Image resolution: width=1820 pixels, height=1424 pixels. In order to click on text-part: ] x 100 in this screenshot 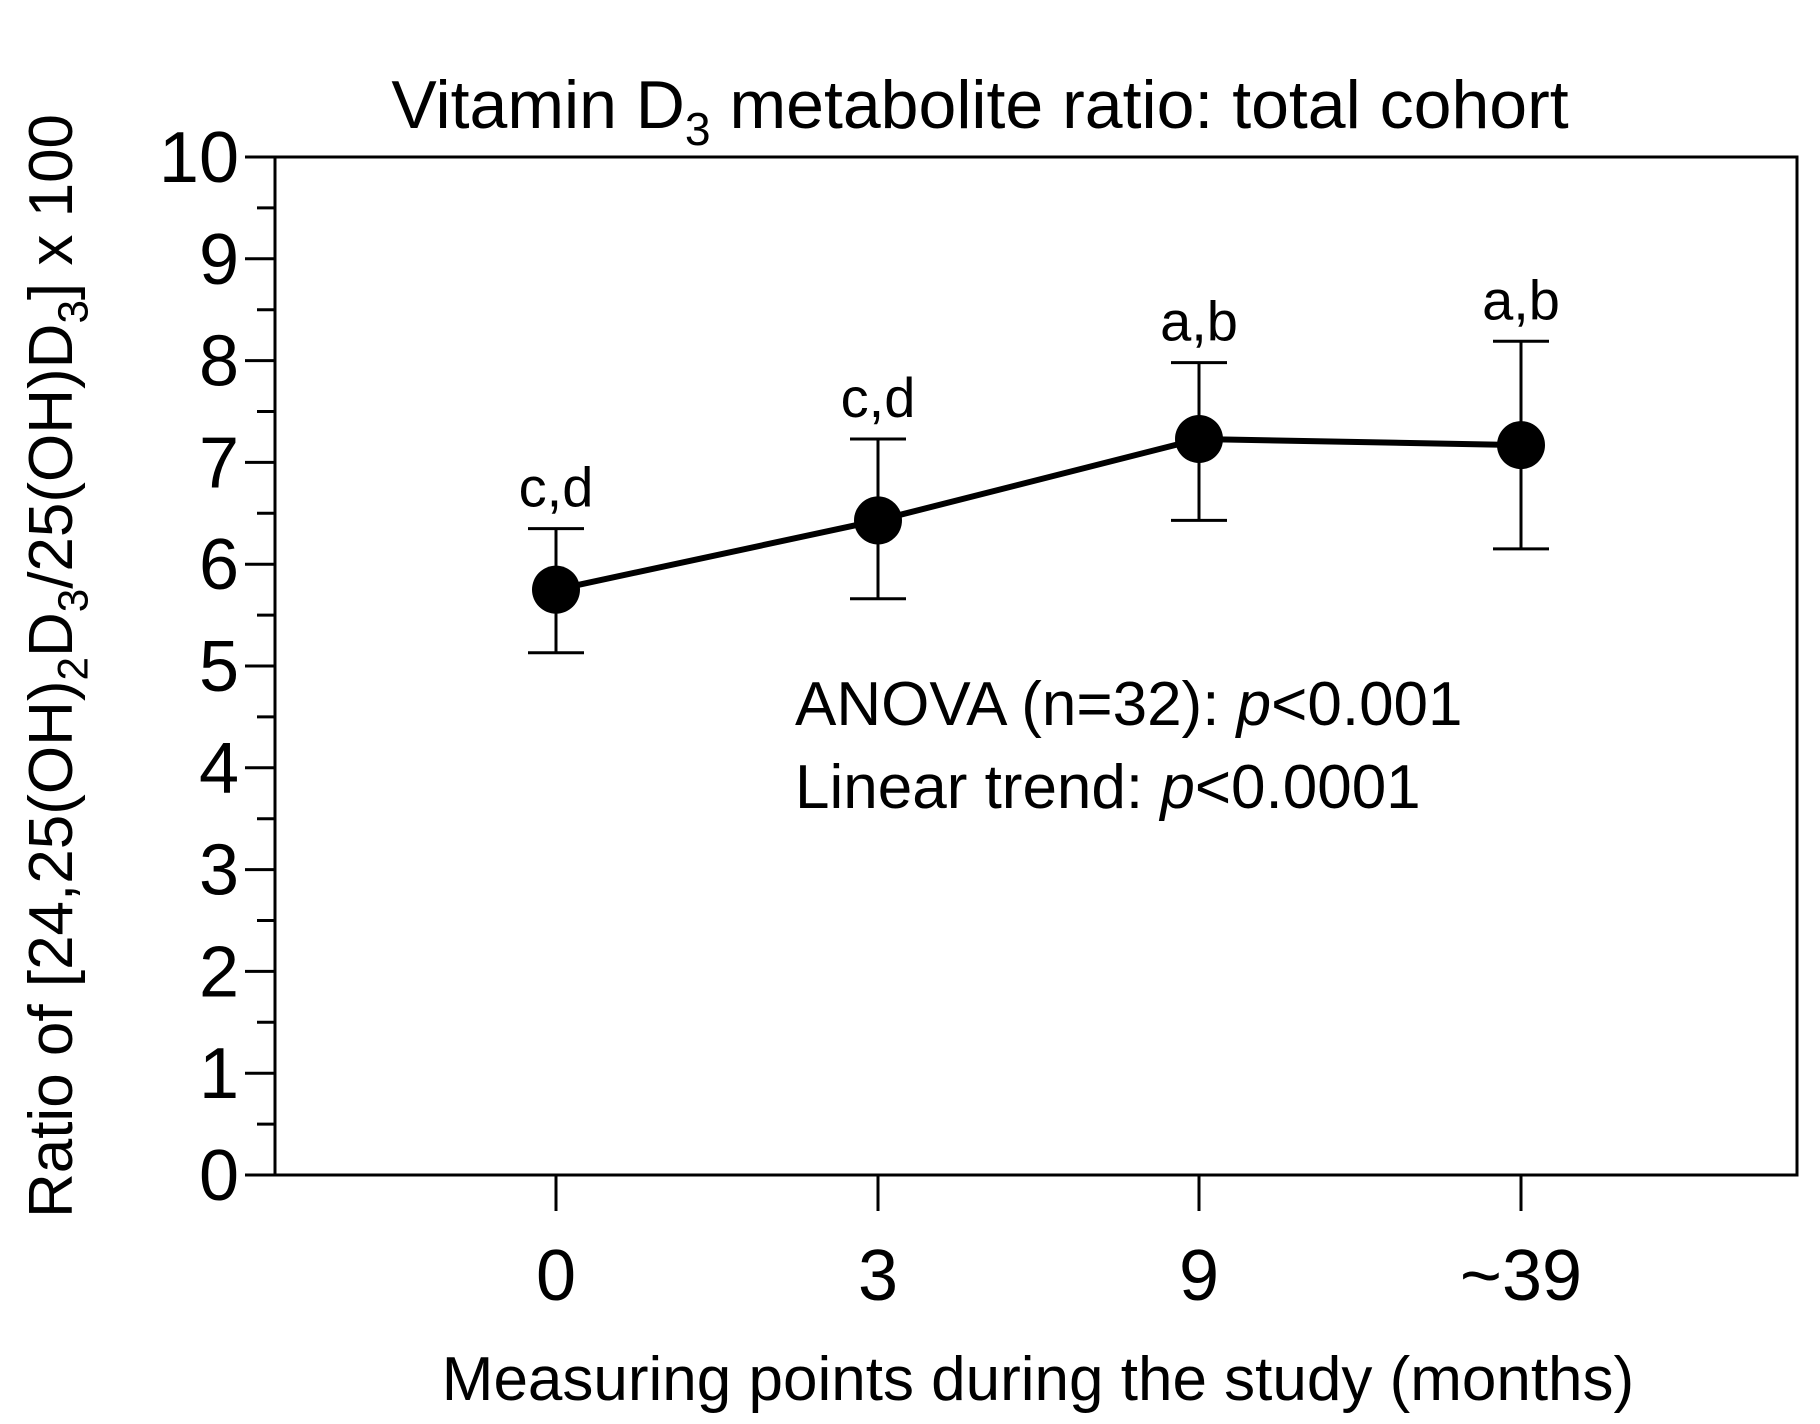, I will do `click(51, 207)`.